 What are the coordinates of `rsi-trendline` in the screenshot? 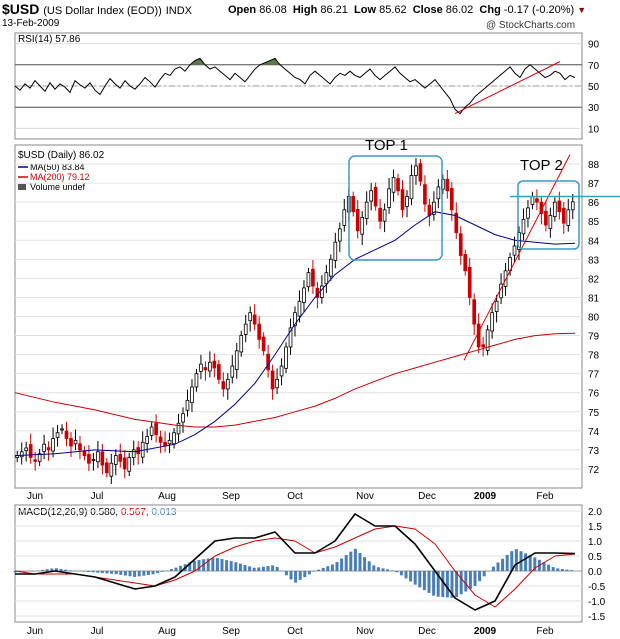 It's located at (507, 88).